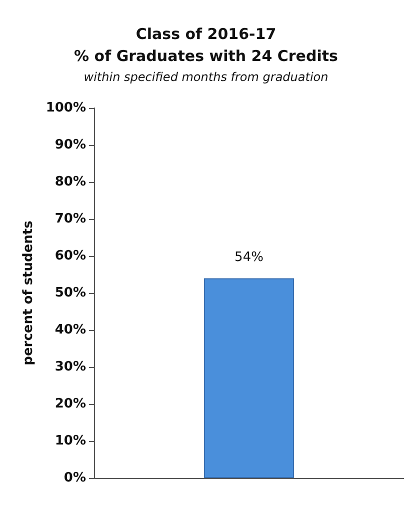 Image resolution: width=412 pixels, height=508 pixels. Describe the element at coordinates (70, 441) in the screenshot. I see `y-tick-label: 10%` at that location.